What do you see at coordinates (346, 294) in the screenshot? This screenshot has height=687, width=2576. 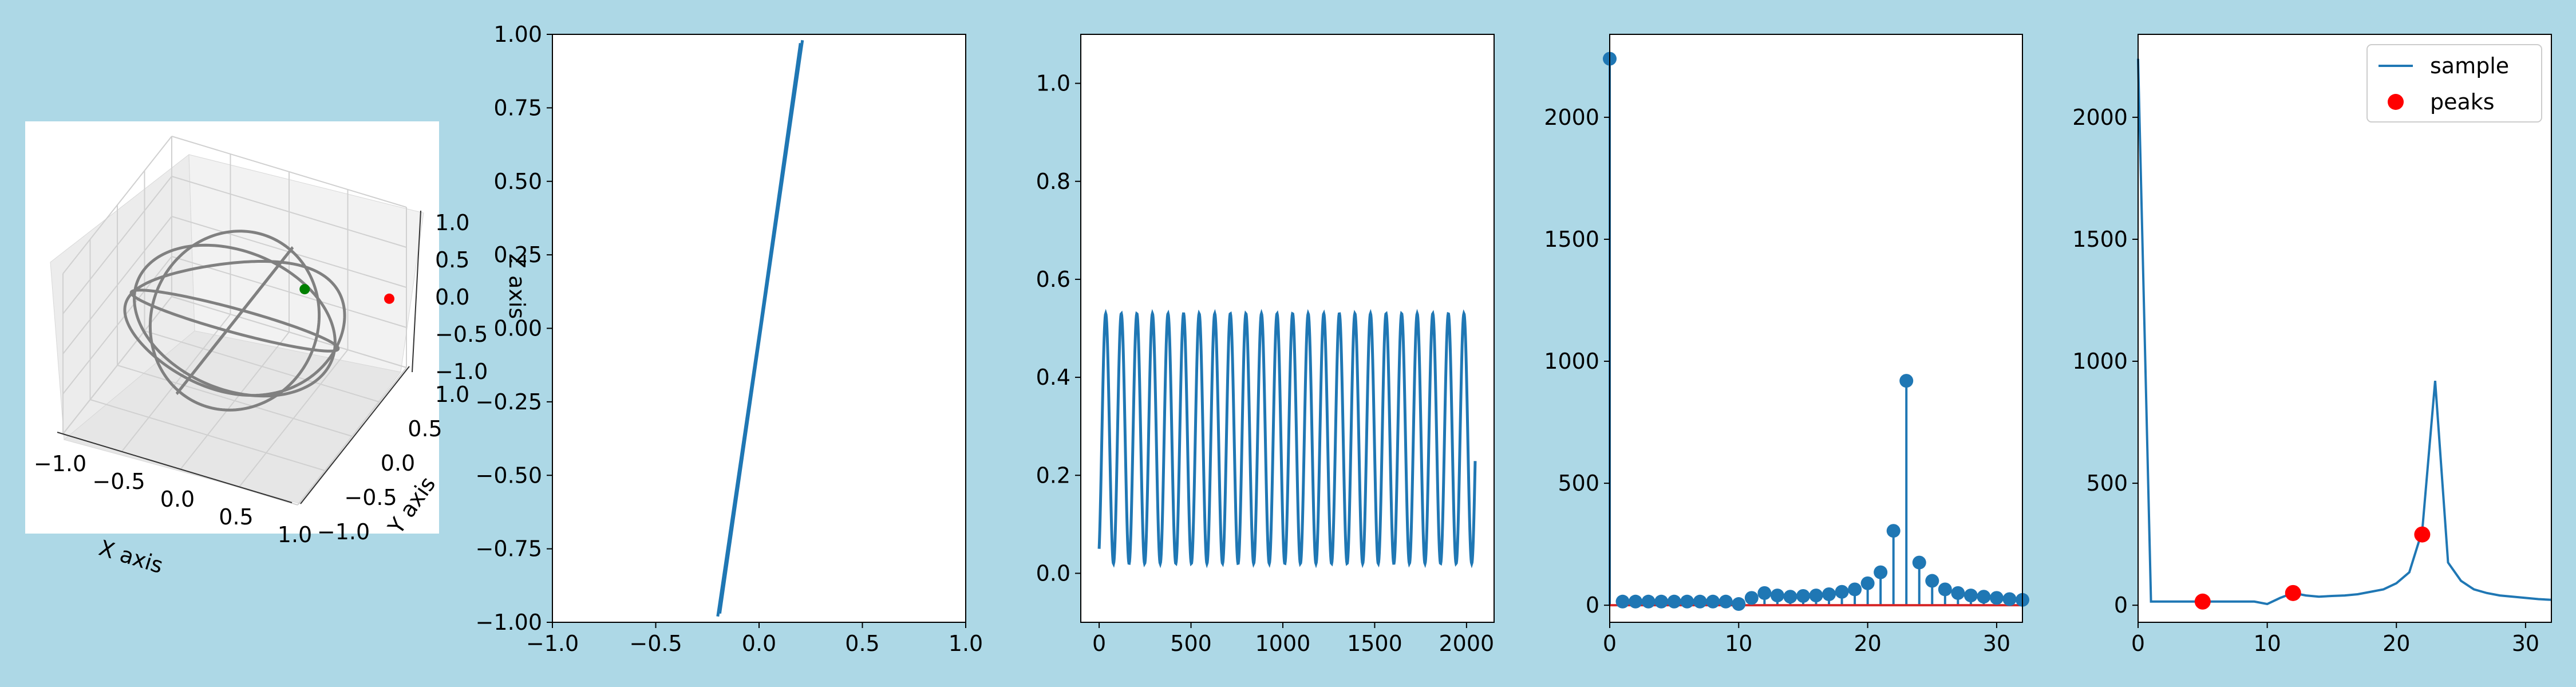 I see `3d-points` at bounding box center [346, 294].